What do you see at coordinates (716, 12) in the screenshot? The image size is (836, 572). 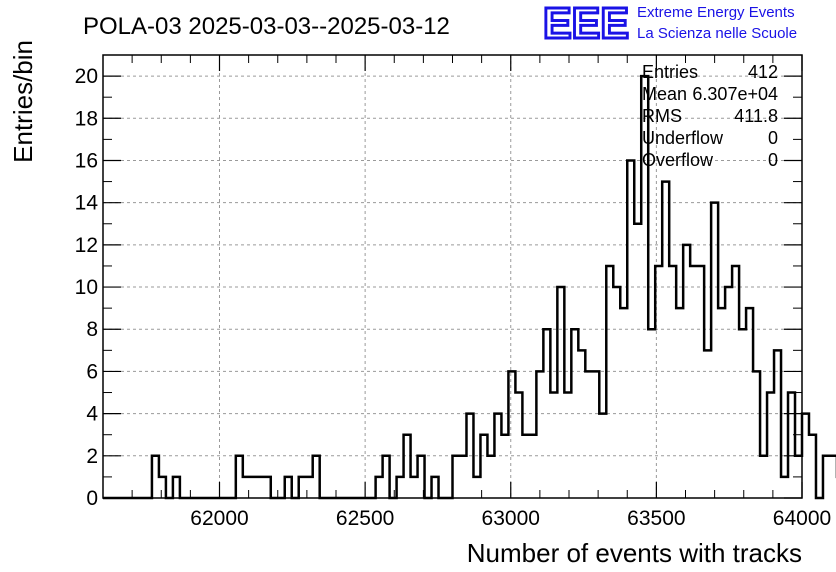 I see `eee-logo-line1: Extreme Energy Events` at bounding box center [716, 12].